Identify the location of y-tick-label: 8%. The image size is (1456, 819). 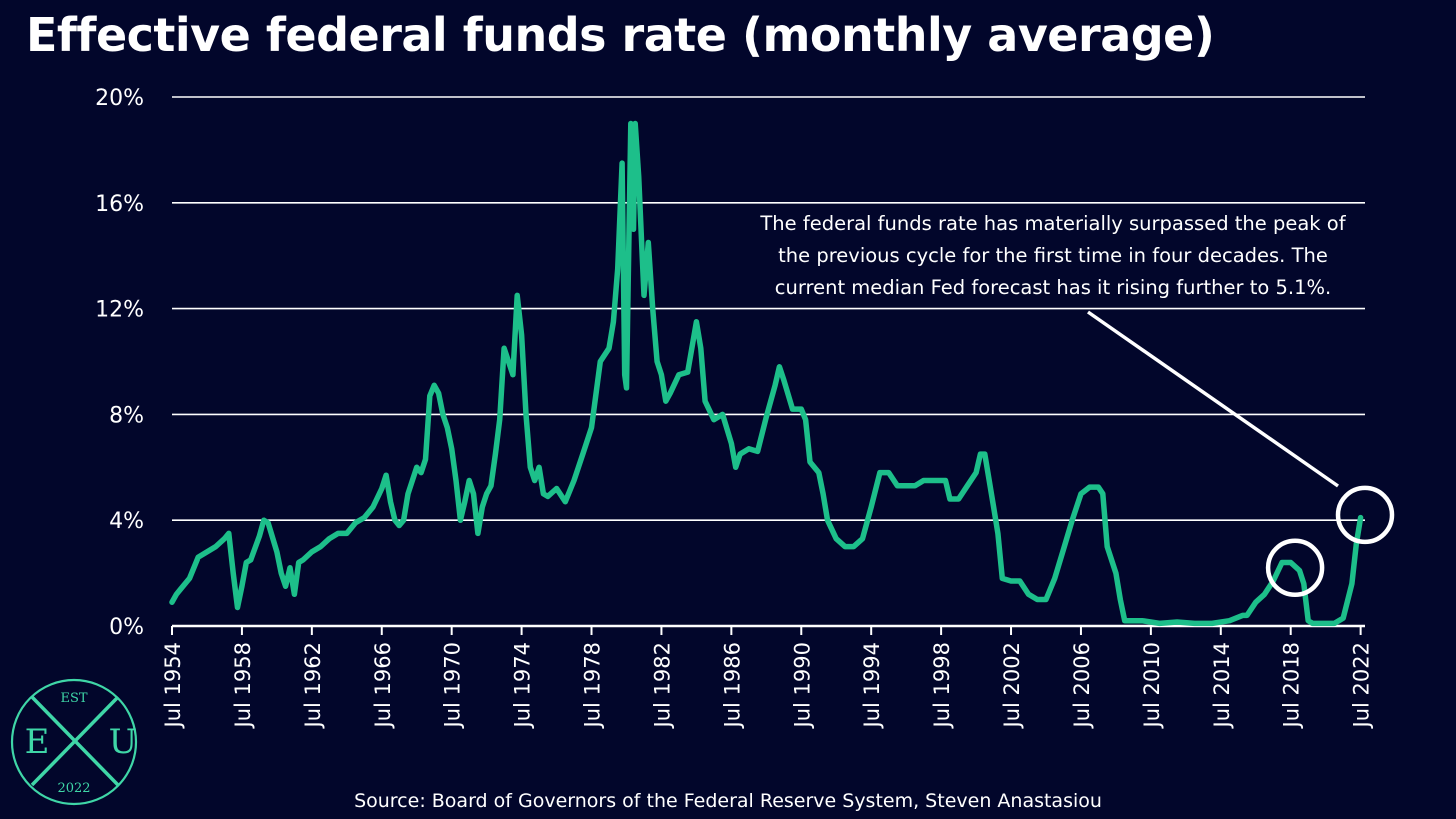
(126, 415).